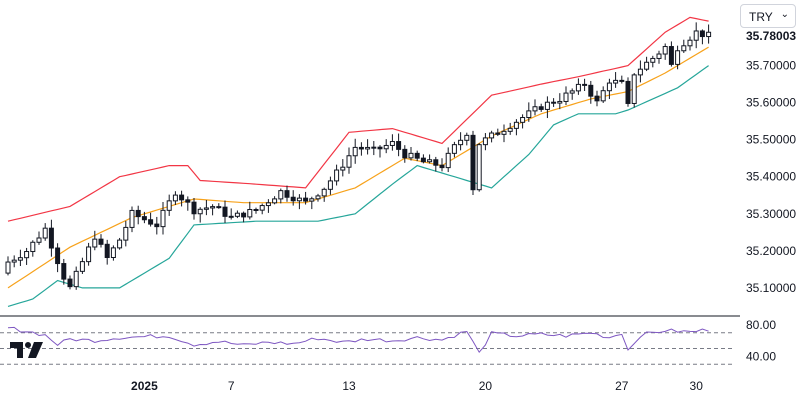 This screenshot has height=405, width=800. What do you see at coordinates (761, 17) in the screenshot?
I see `currency-label: TRY` at bounding box center [761, 17].